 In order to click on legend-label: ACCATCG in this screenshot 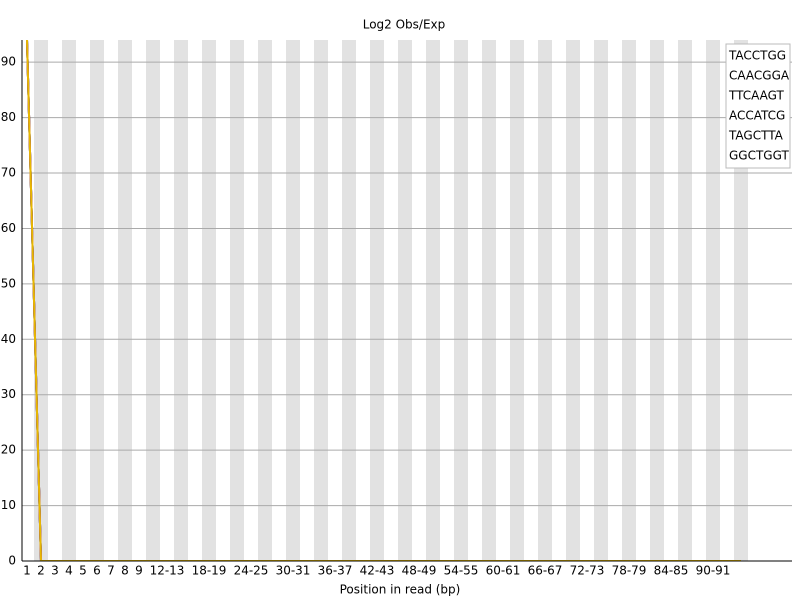, I will do `click(757, 116)`.